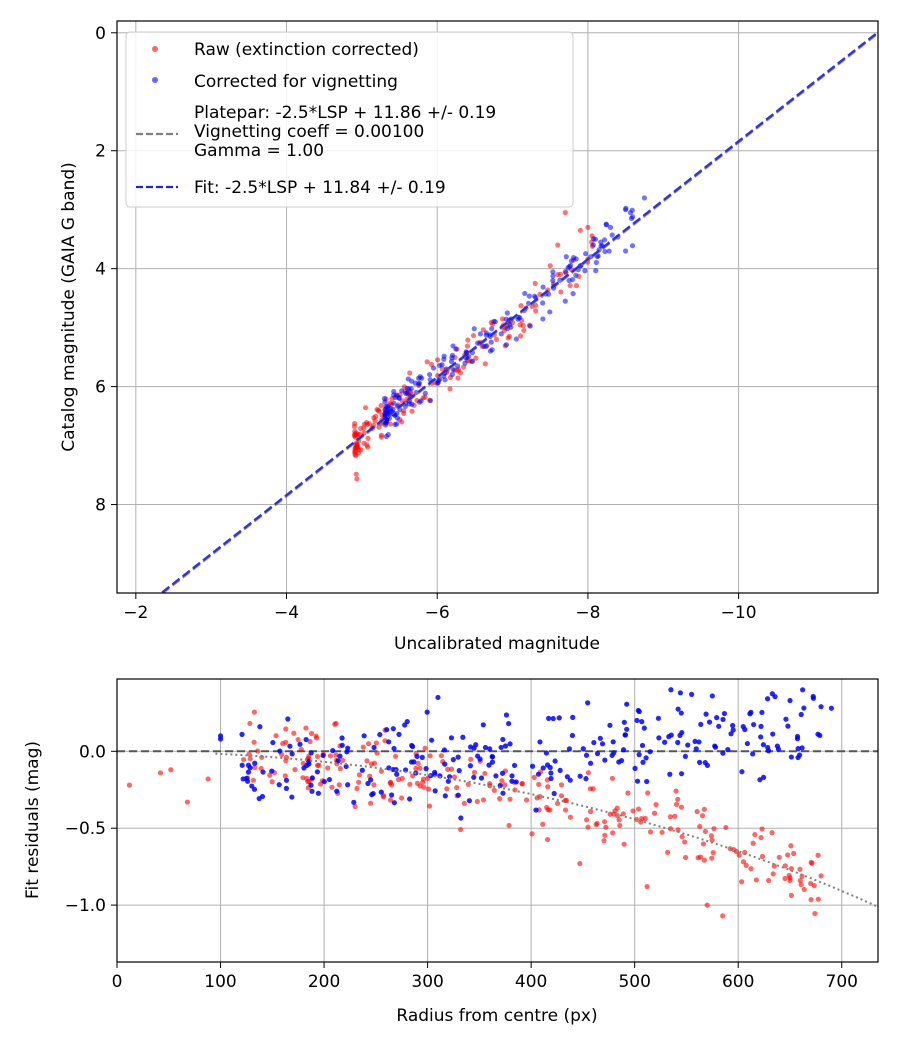 This screenshot has height=1050, width=900. What do you see at coordinates (92, 752) in the screenshot?
I see `bottom-y-tick-label: 0.0` at bounding box center [92, 752].